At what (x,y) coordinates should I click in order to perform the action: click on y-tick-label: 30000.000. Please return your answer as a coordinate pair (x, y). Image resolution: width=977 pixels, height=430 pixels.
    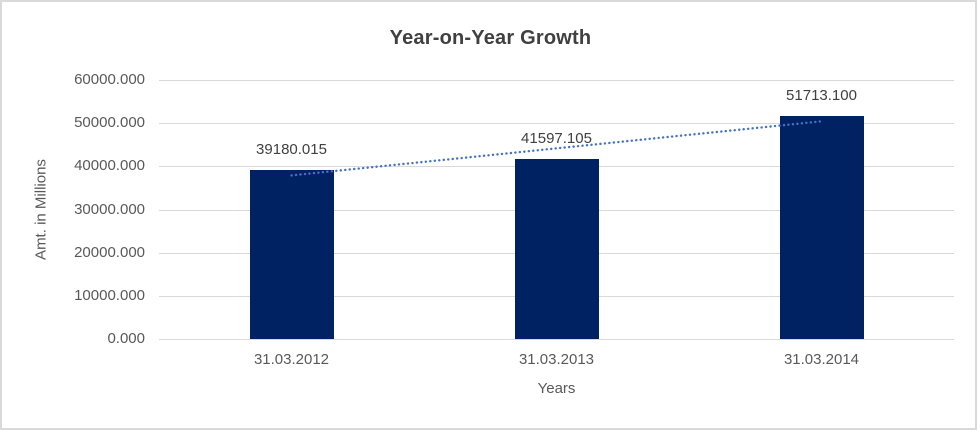
    Looking at the image, I should click on (109, 209).